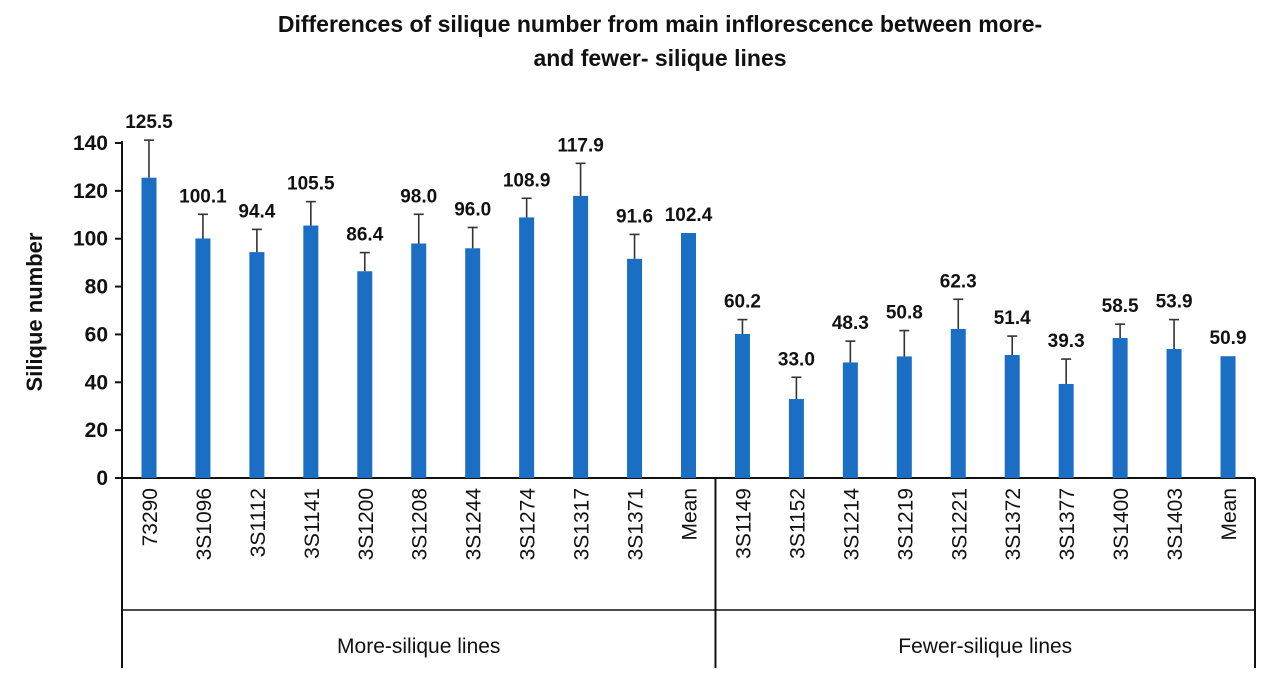 This screenshot has height=682, width=1274. I want to click on group-label: Fewer-silique lines, so click(985, 646).